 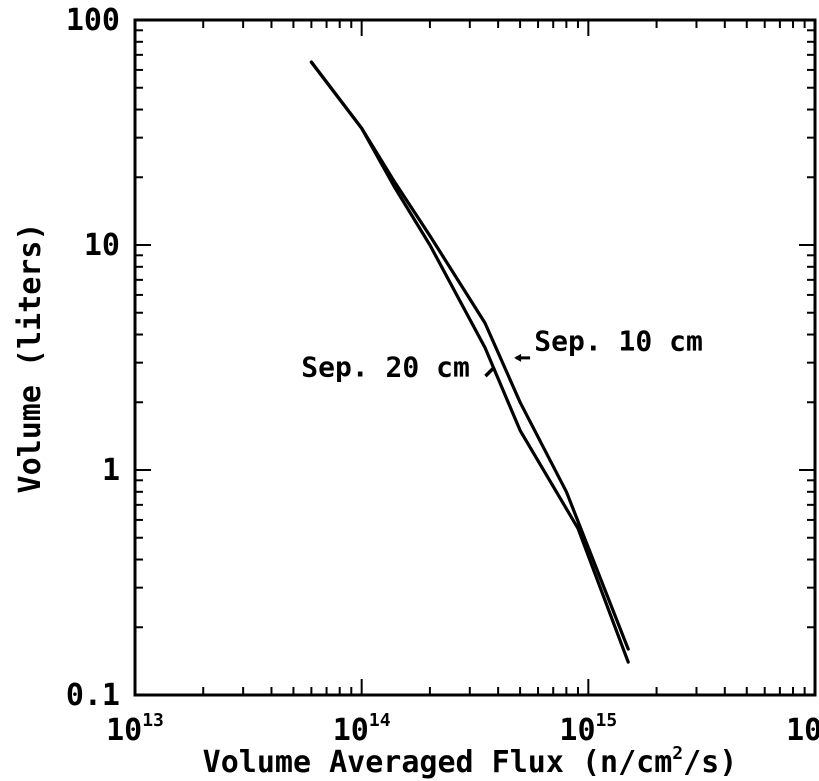 What do you see at coordinates (93, 695) in the screenshot?
I see `y-tick-label: 0.1` at bounding box center [93, 695].